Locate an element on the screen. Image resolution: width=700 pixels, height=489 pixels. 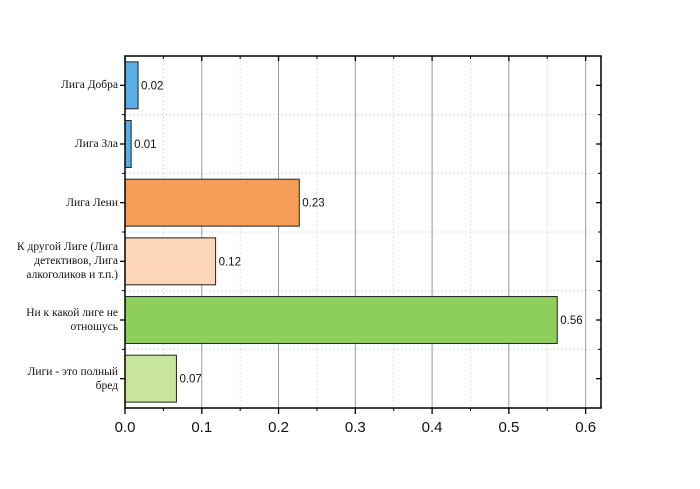
x-tick-label: 0.0 is located at coordinates (125, 427).